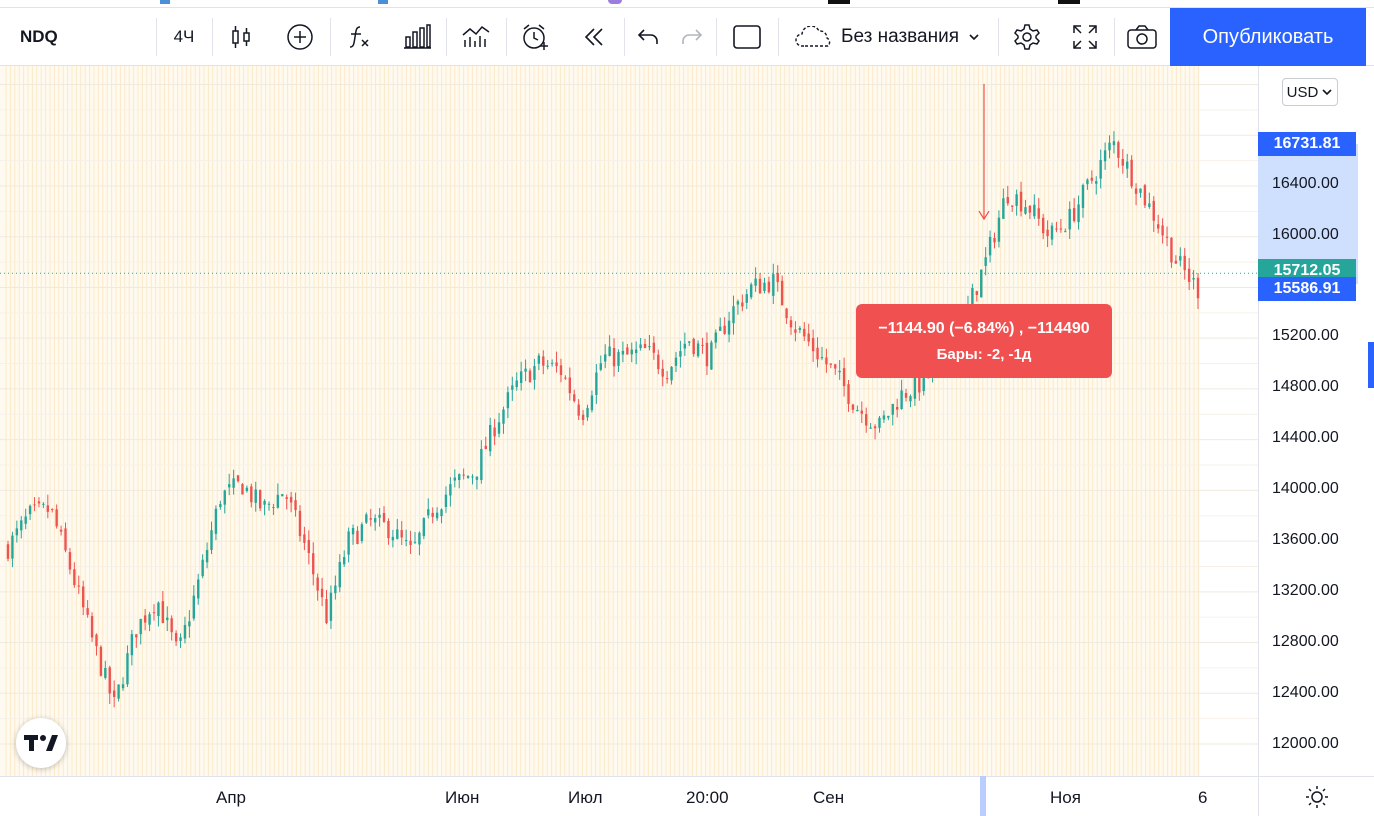 This screenshot has height=816, width=1374. Describe the element at coordinates (1085, 37) in the screenshot. I see `fullscreen-button` at that location.